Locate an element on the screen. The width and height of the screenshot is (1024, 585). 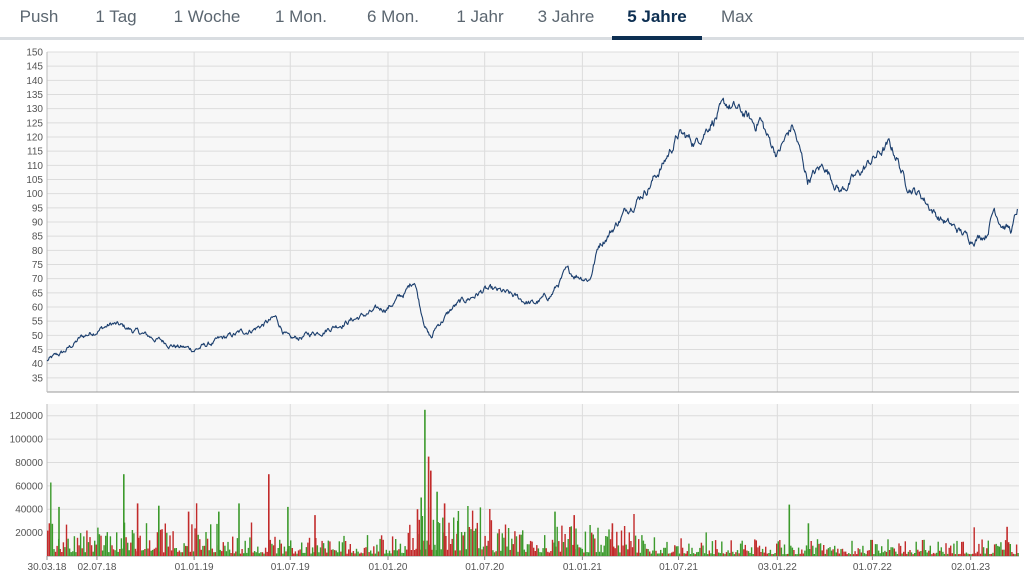
tab-1-mon: 1 Mon. is located at coordinates (301, 16).